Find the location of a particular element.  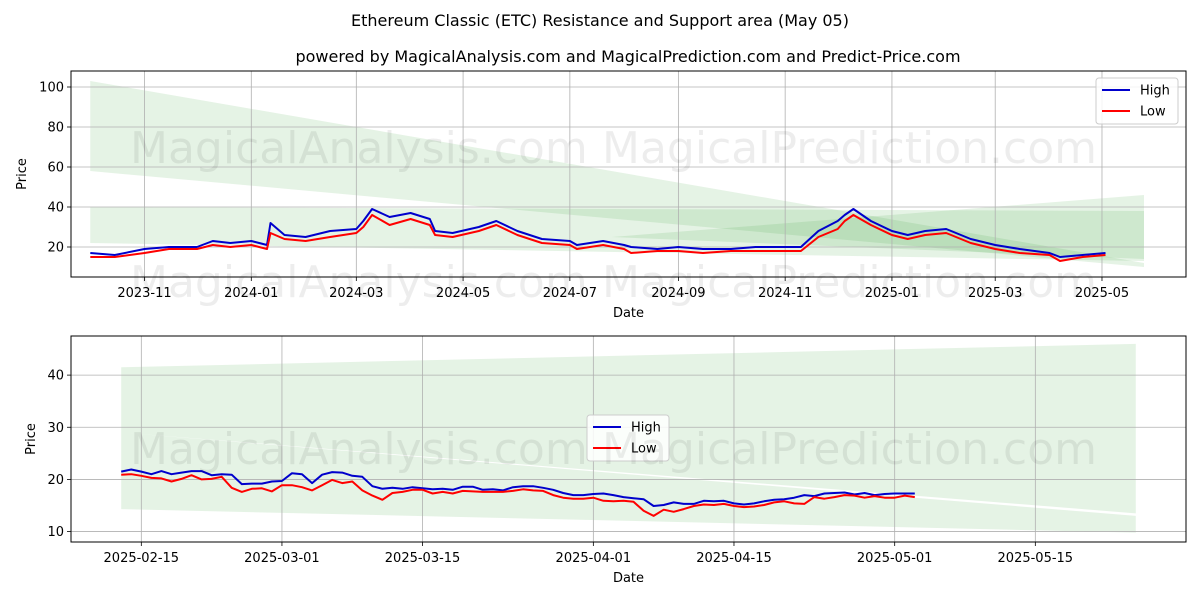

x-tick-label: 2025-03 is located at coordinates (995, 293).